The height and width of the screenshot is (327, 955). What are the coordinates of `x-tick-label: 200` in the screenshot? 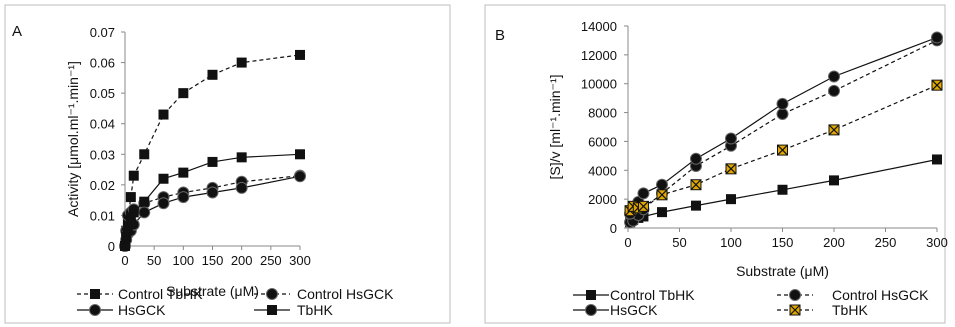 It's located at (834, 242).